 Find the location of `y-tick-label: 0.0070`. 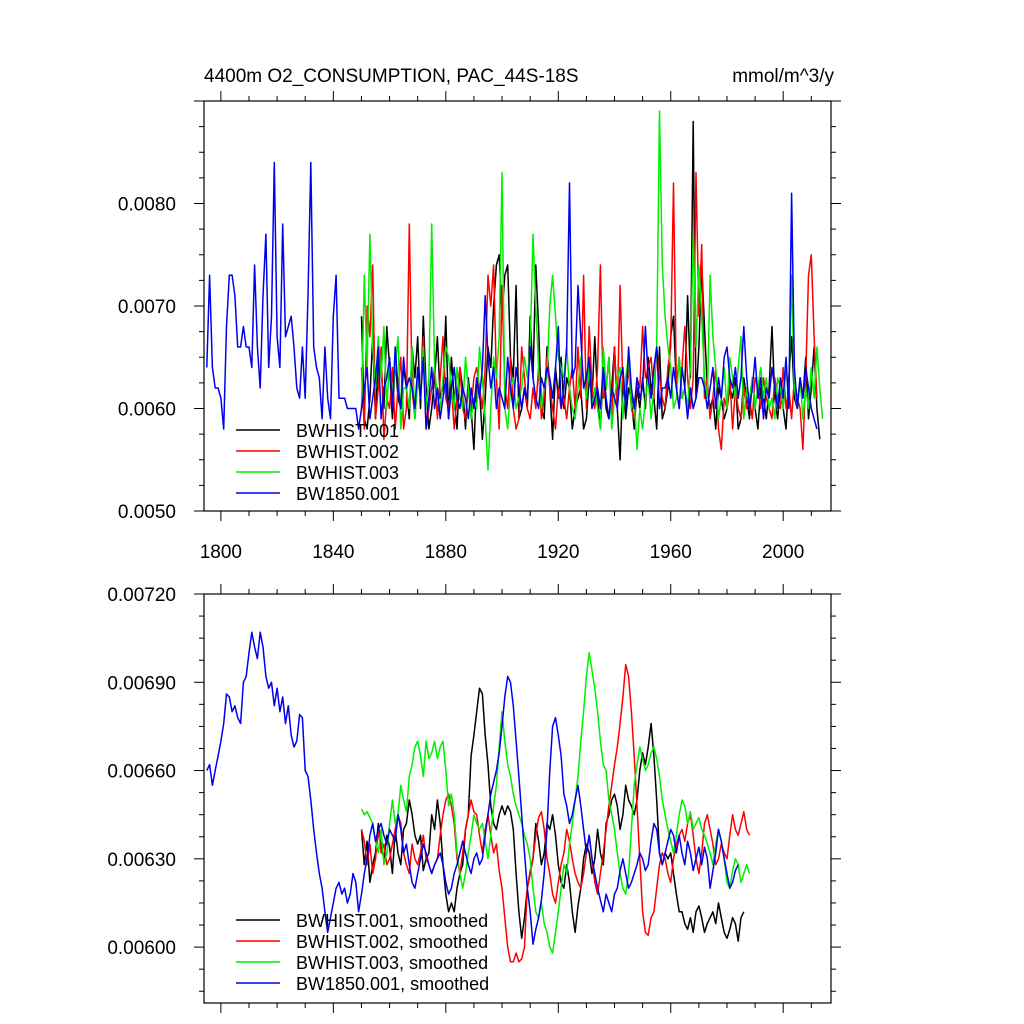

y-tick-label: 0.0070 is located at coordinates (147, 307).